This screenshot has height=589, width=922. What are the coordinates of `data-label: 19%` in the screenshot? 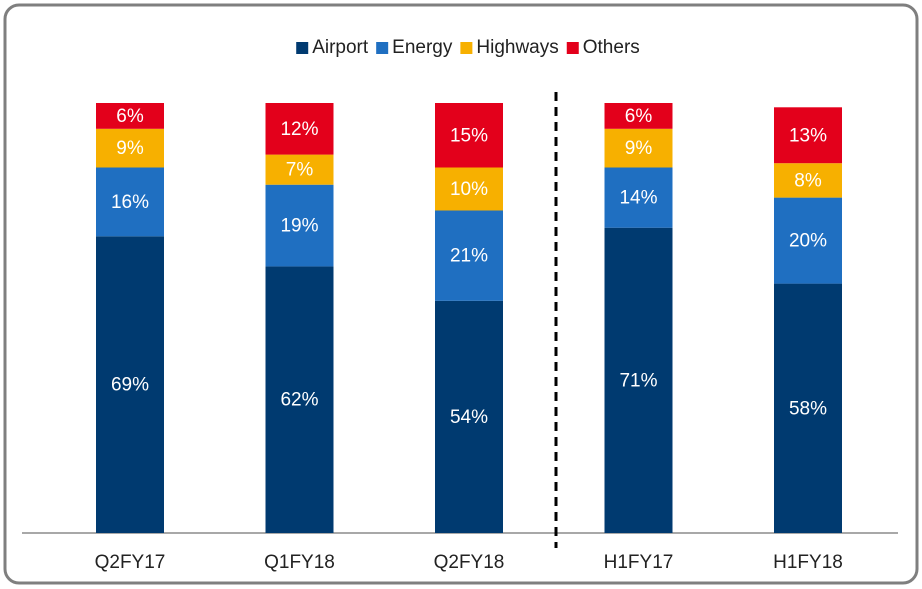 It's located at (299, 226).